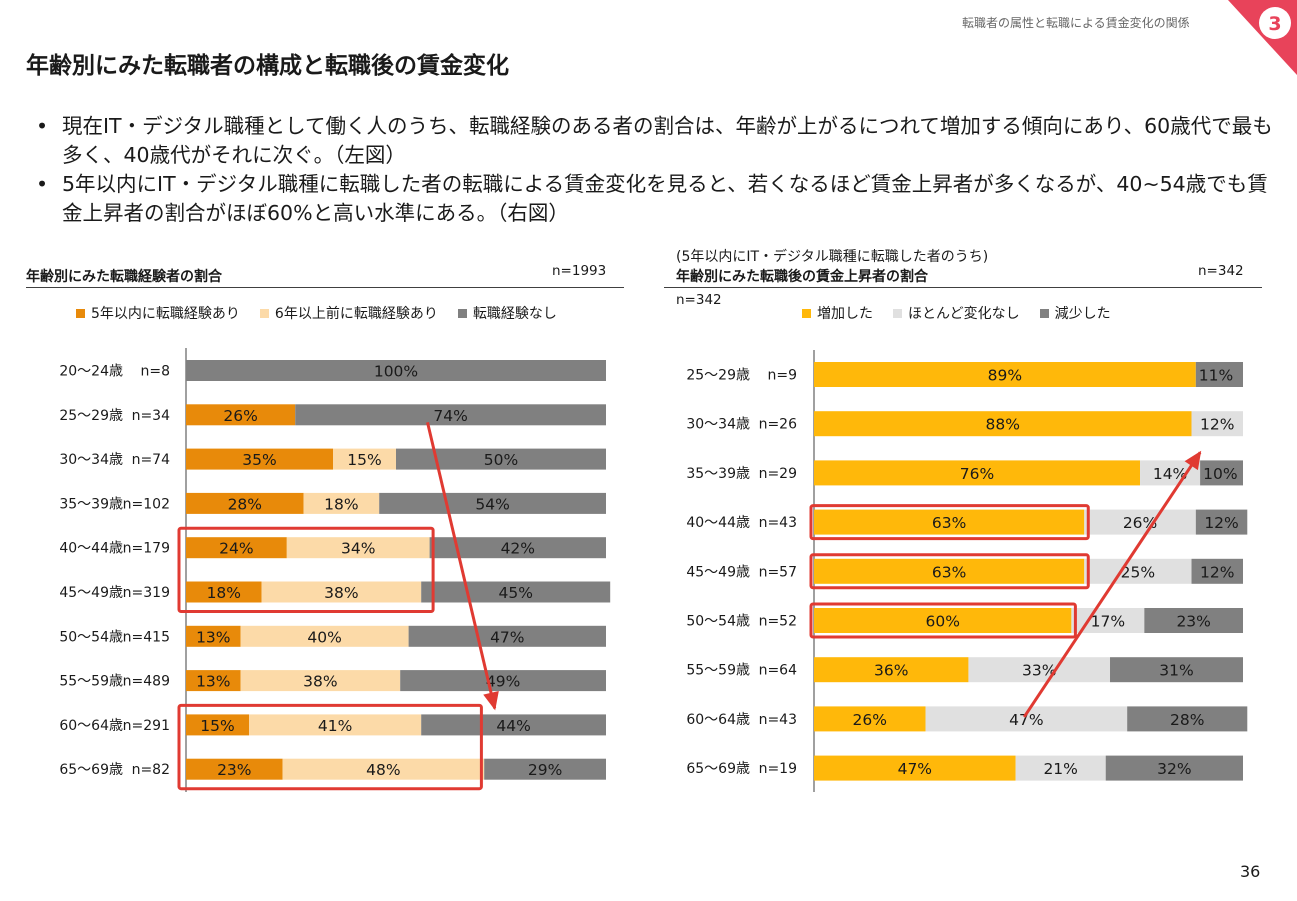  Describe the element at coordinates (461, 565) in the screenshot. I see `trend-arrow` at that location.